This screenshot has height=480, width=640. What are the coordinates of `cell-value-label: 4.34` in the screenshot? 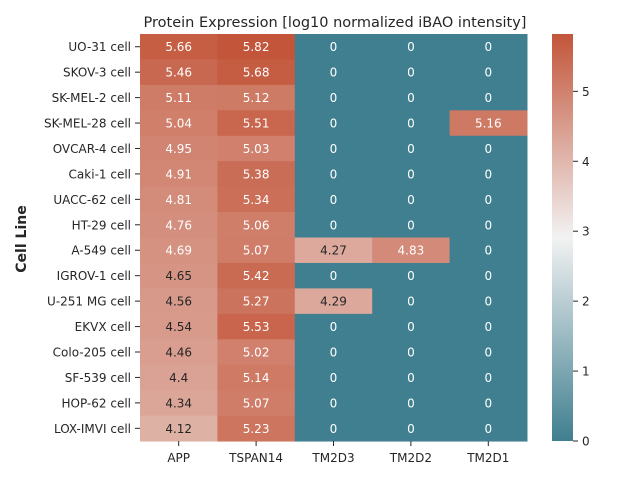 It's located at (178, 403).